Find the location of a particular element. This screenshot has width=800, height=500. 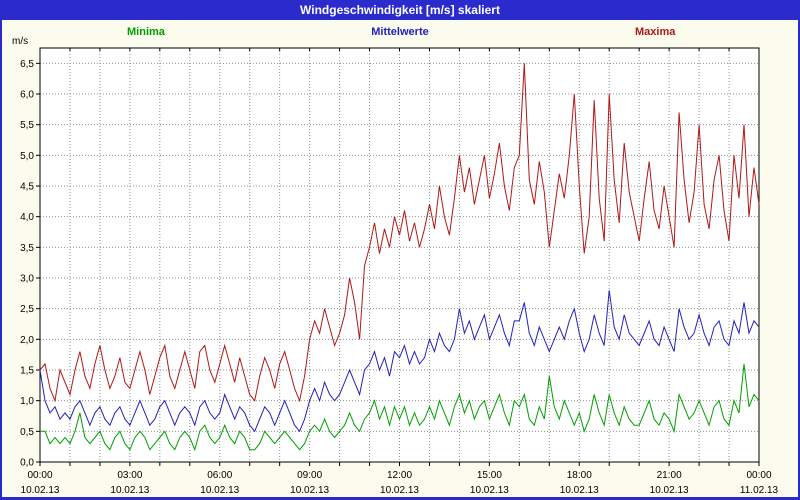

svg-text: 06:00 is located at coordinates (219, 475).